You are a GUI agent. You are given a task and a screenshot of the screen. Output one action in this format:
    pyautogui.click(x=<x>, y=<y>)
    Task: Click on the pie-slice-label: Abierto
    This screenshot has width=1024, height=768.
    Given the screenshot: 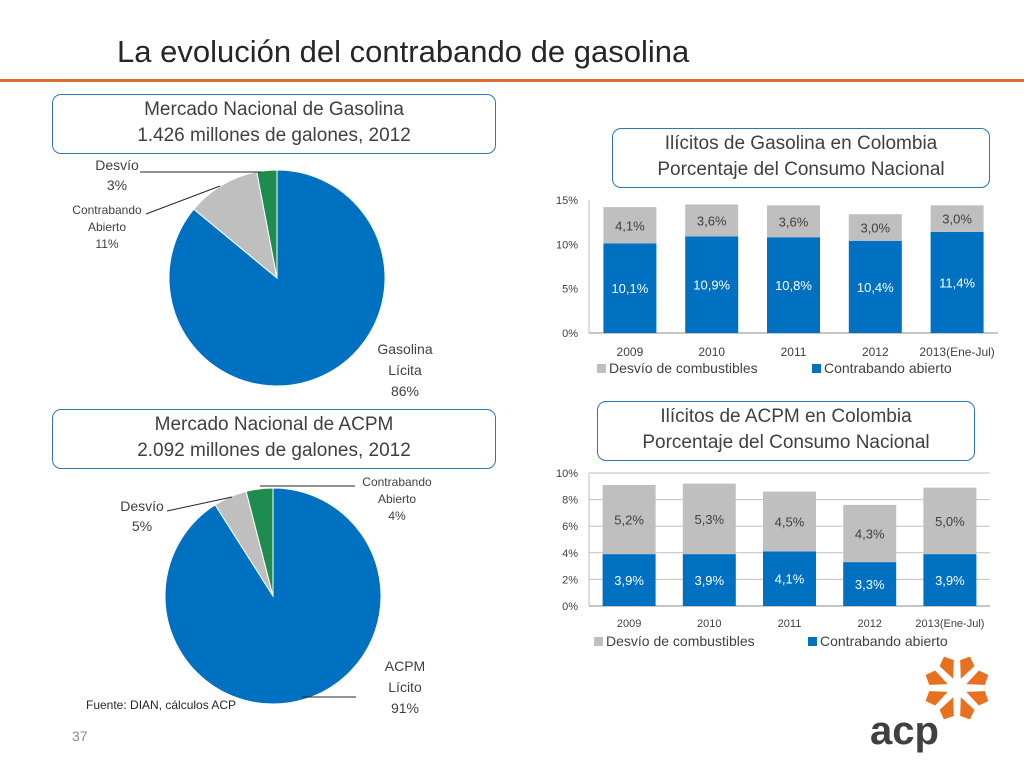 What is the action you would take?
    pyautogui.click(x=397, y=499)
    